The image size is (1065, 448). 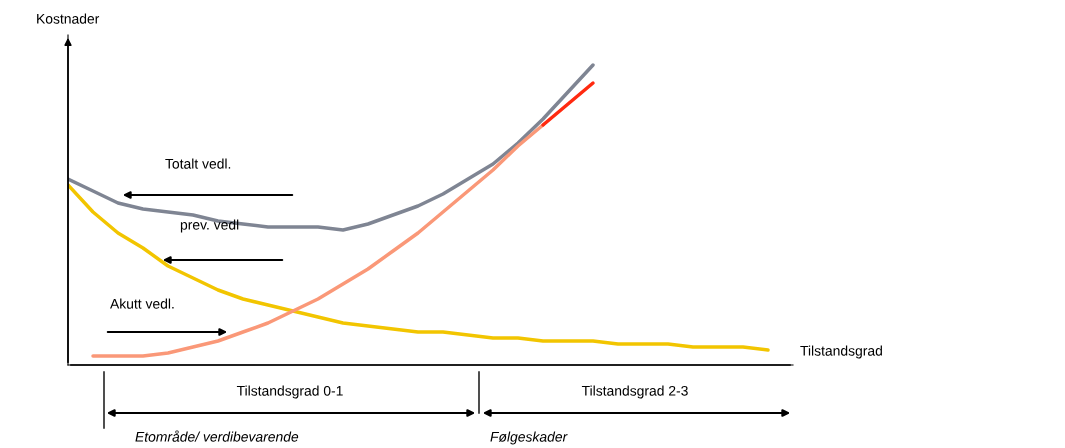 What do you see at coordinates (68, 18) in the screenshot?
I see `y-axis-title: Kostnader` at bounding box center [68, 18].